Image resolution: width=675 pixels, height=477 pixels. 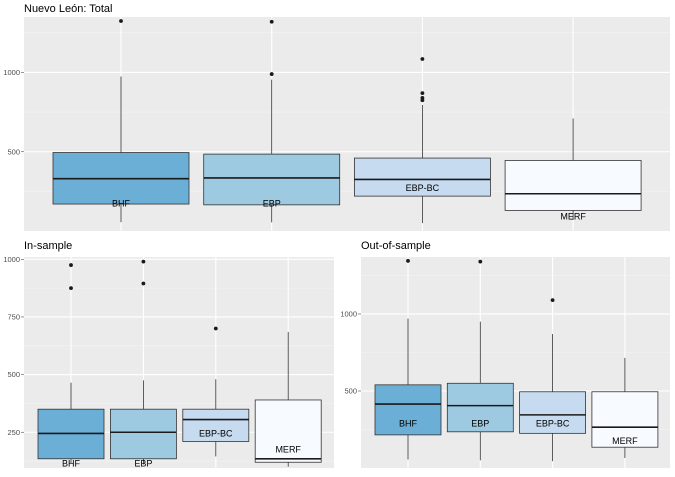 I want to click on panel-title: Out-of-sample, so click(x=396, y=246).